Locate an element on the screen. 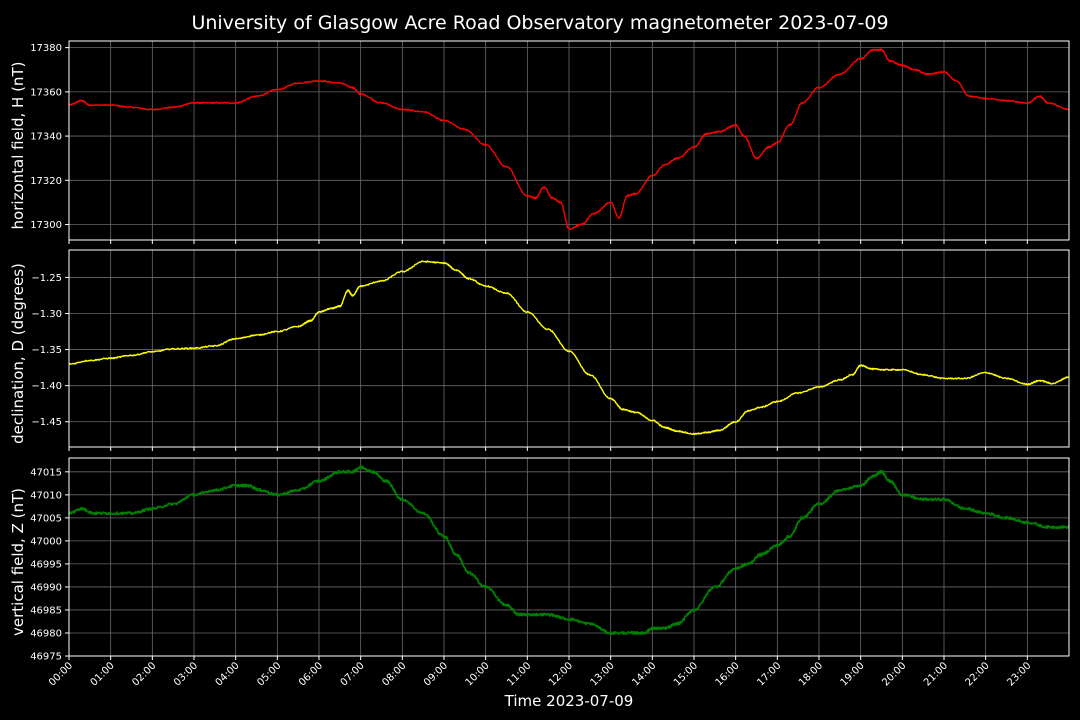  y-tick-label-d: −1.35 is located at coordinates (46, 350).